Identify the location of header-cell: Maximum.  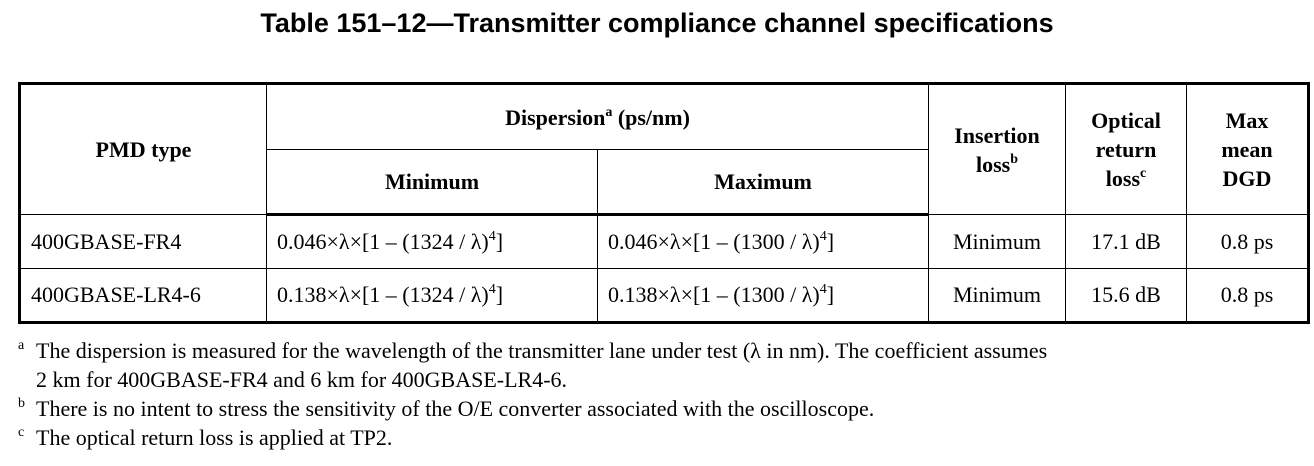
(763, 182).